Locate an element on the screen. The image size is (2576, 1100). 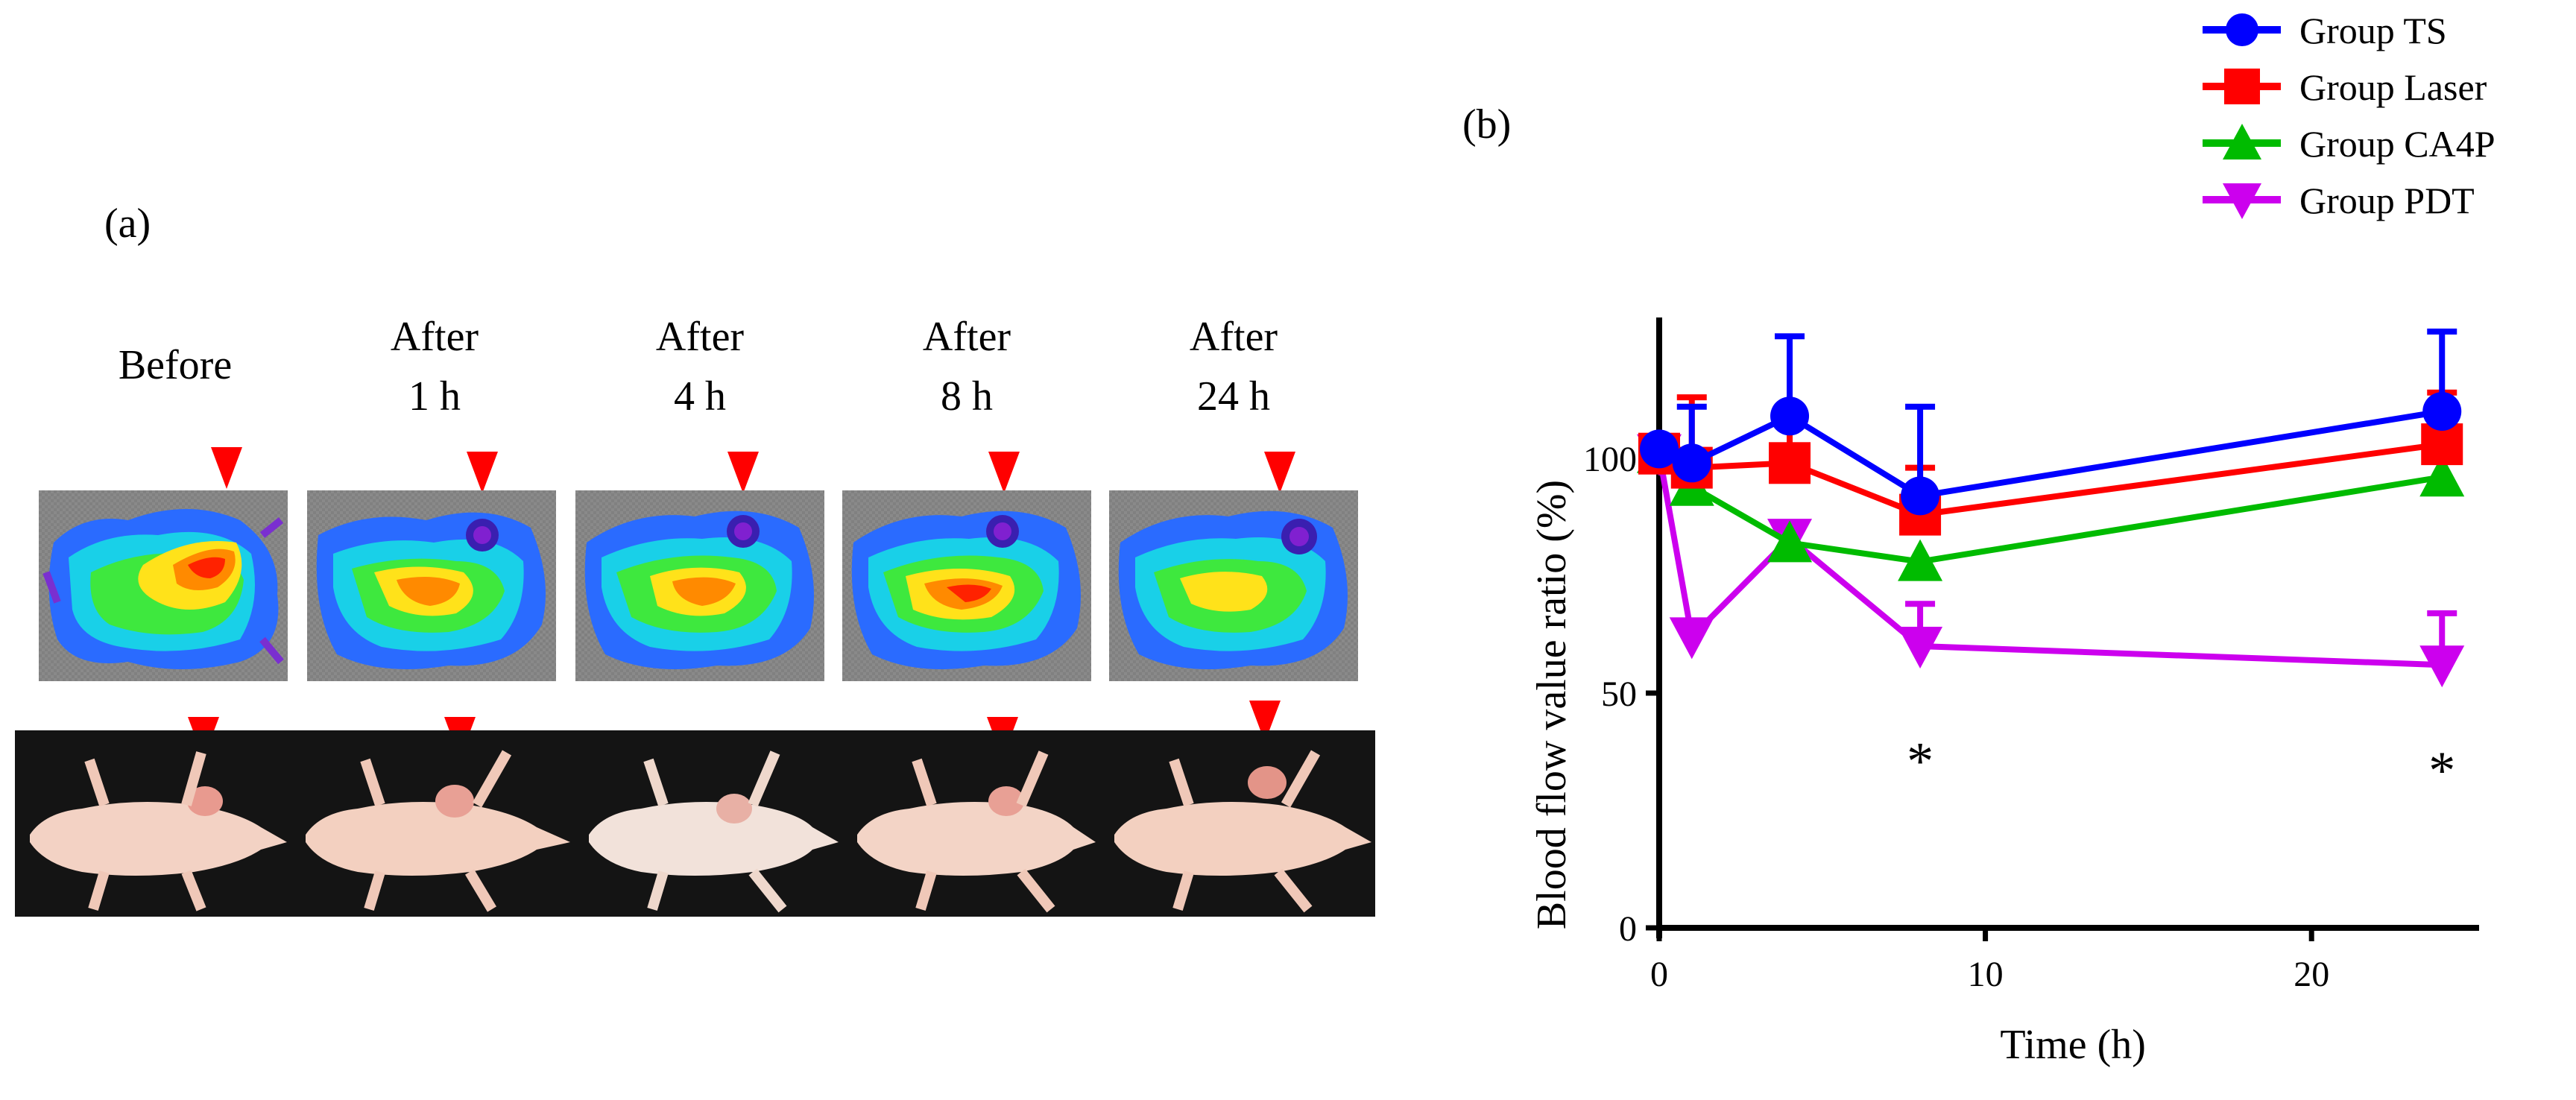
mouse-photo-1h is located at coordinates (433, 823).